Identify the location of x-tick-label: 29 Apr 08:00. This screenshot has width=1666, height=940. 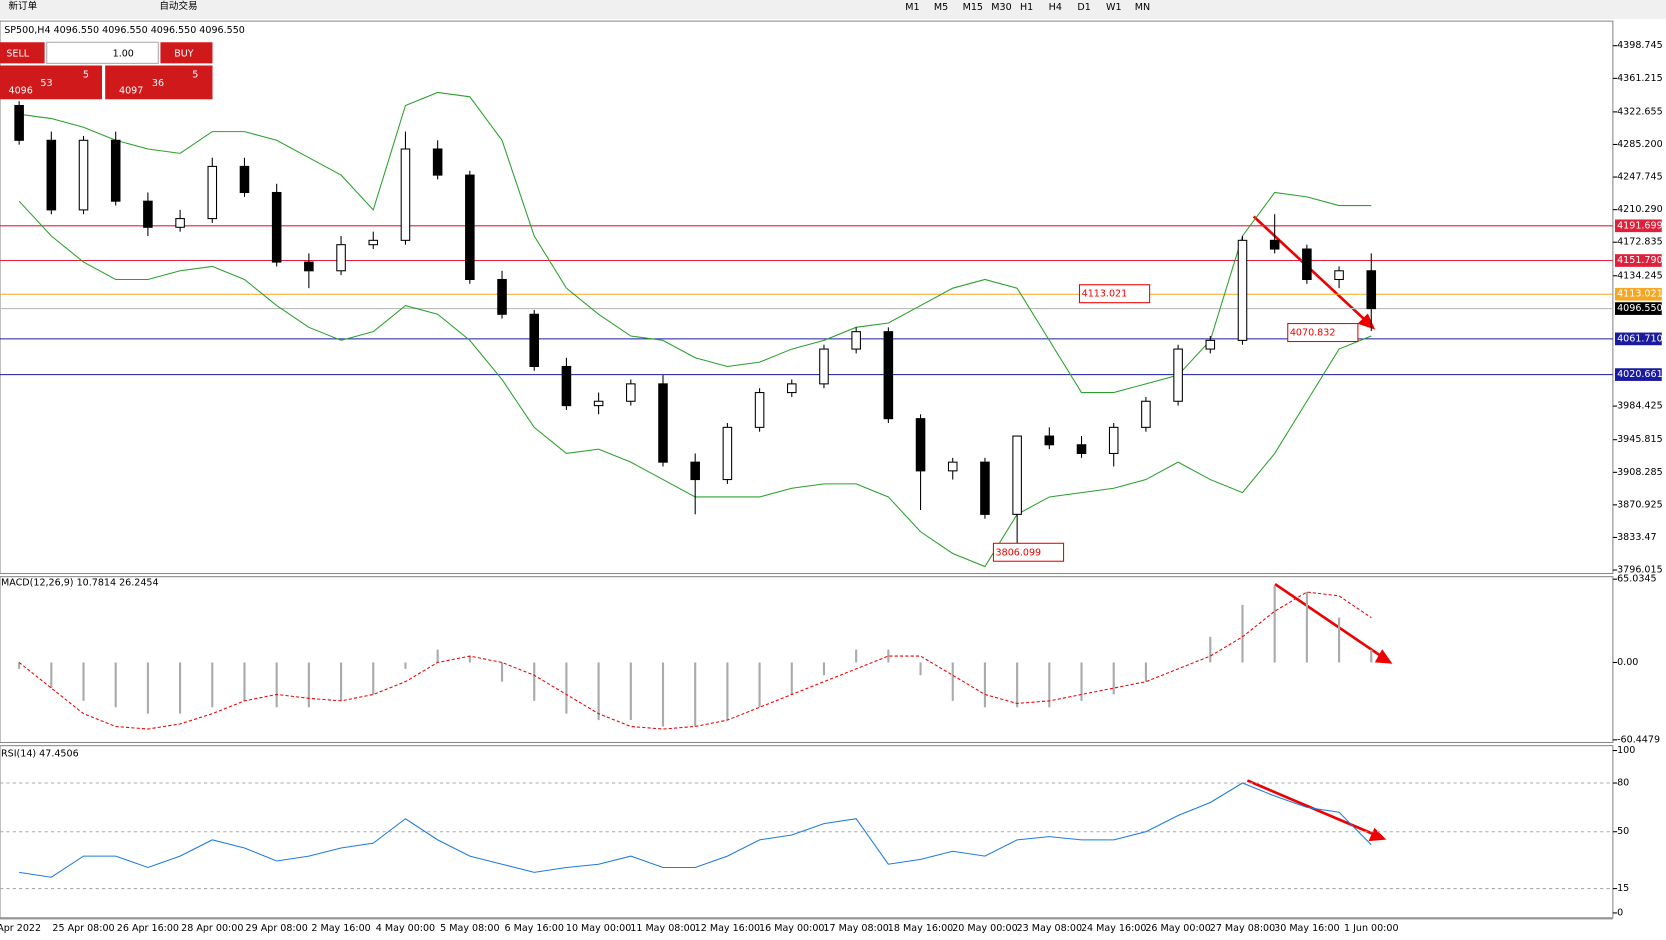
(277, 928).